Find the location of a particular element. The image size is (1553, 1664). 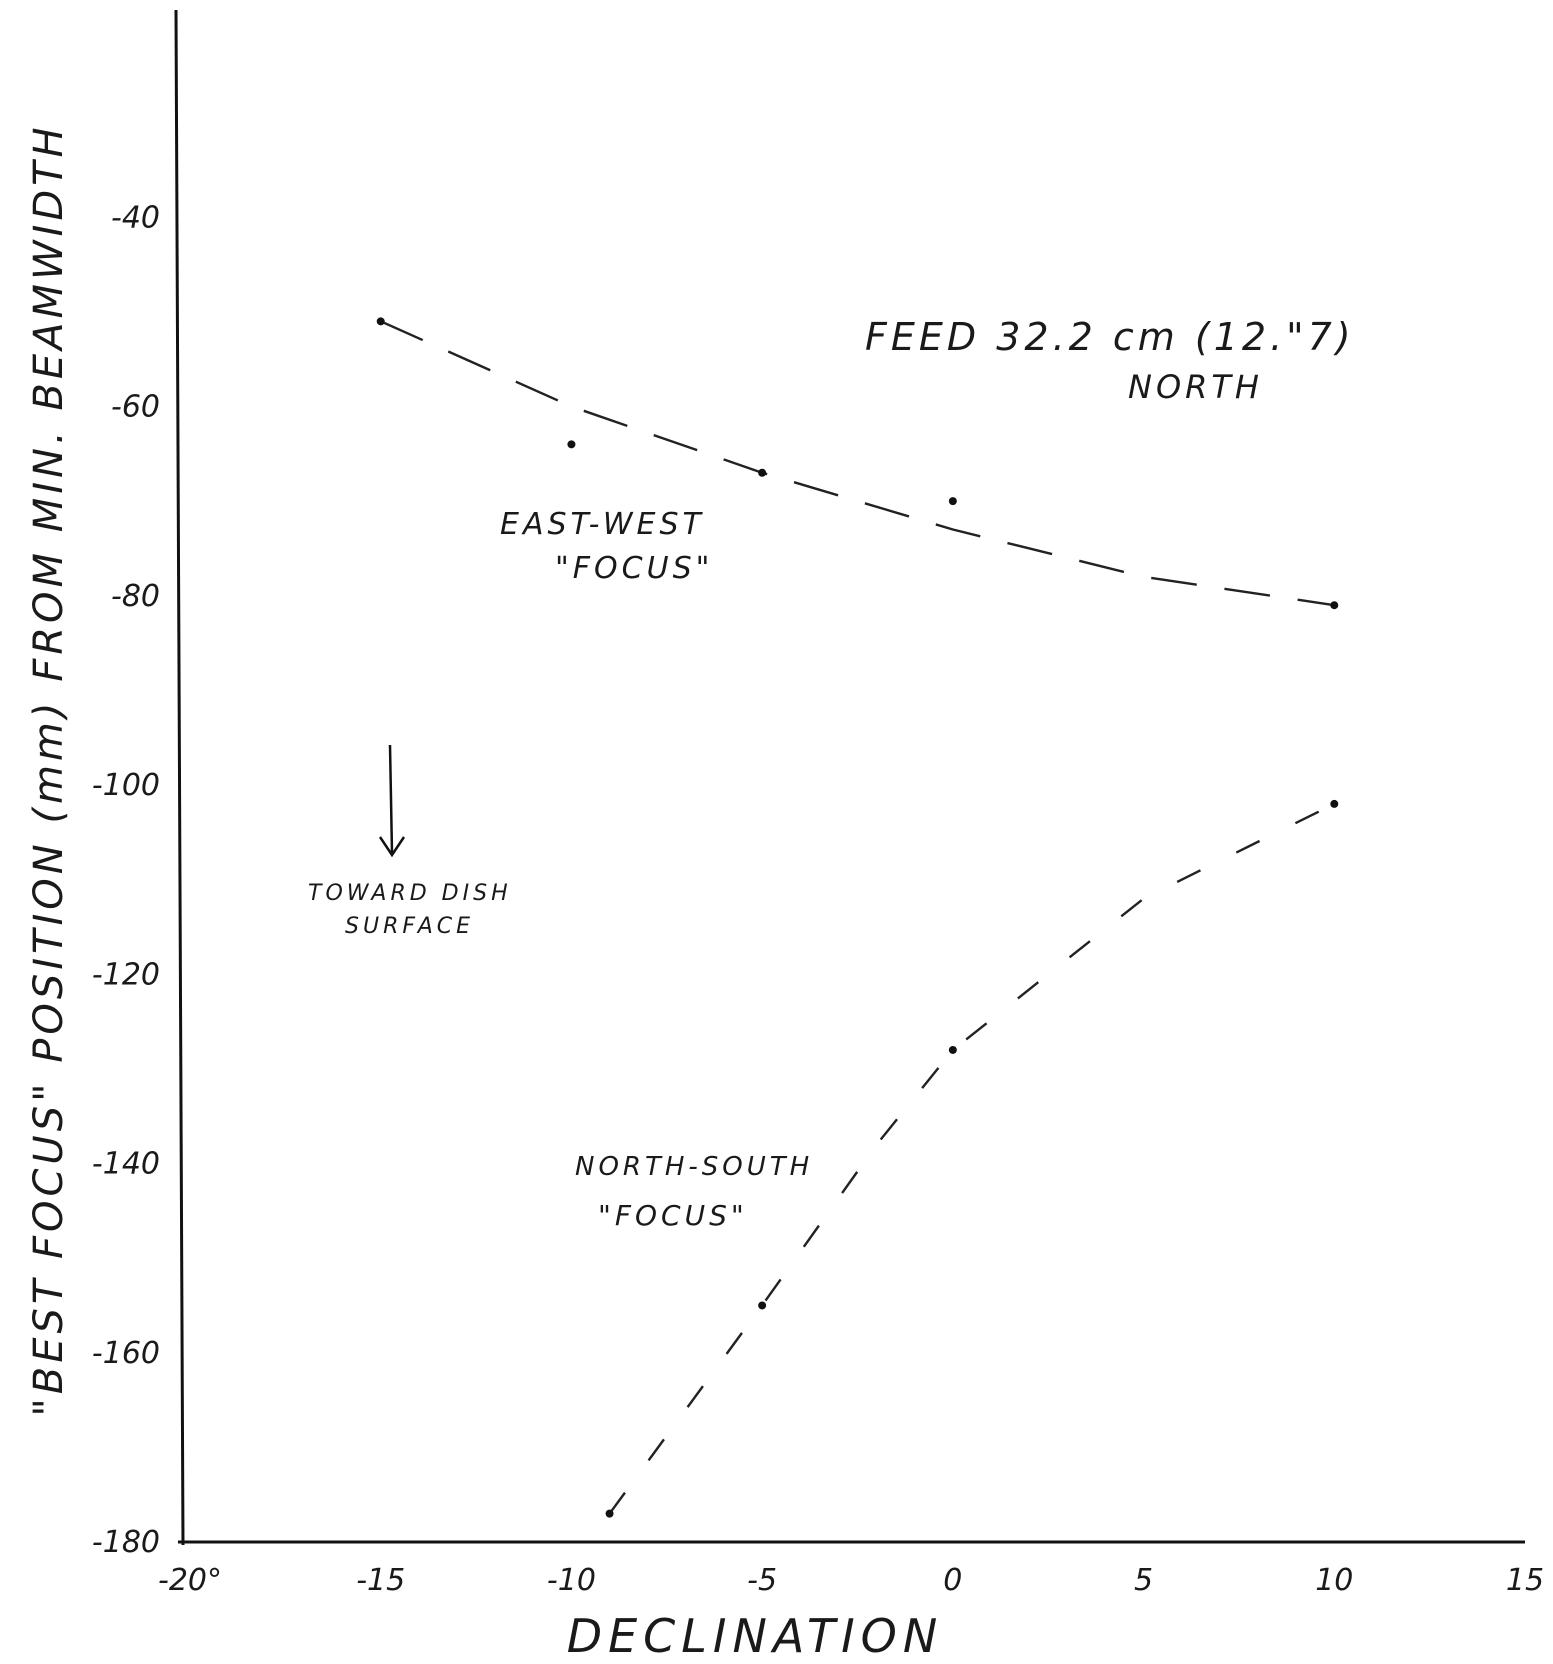

arrow-shaft is located at coordinates (391, 799).